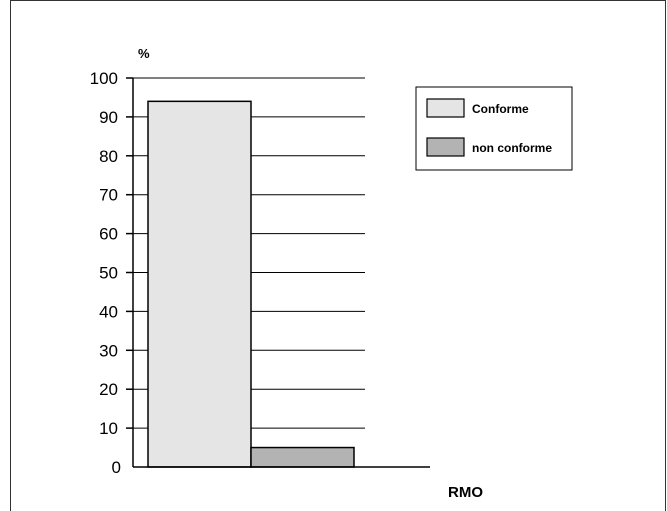 The image size is (667, 511). I want to click on legend-label-conforme: Conforme, so click(500, 109).